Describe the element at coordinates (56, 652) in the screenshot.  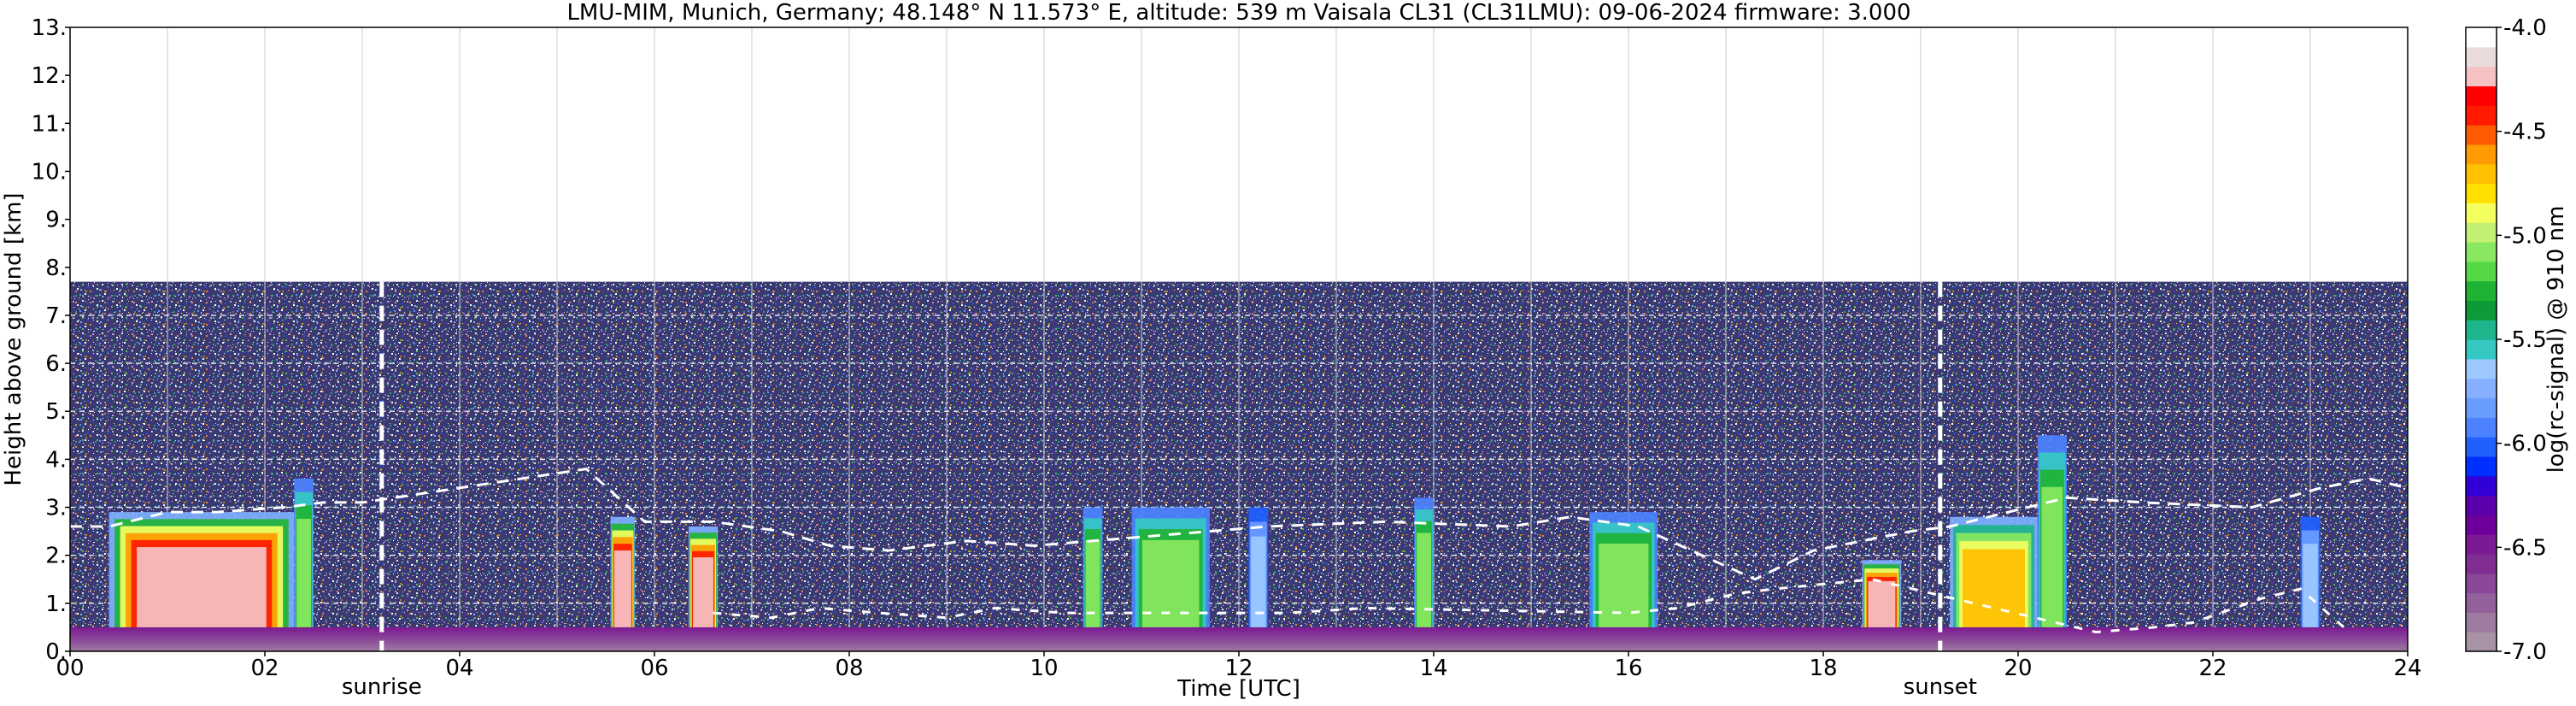
I see `y-tick-label: 0.` at that location.